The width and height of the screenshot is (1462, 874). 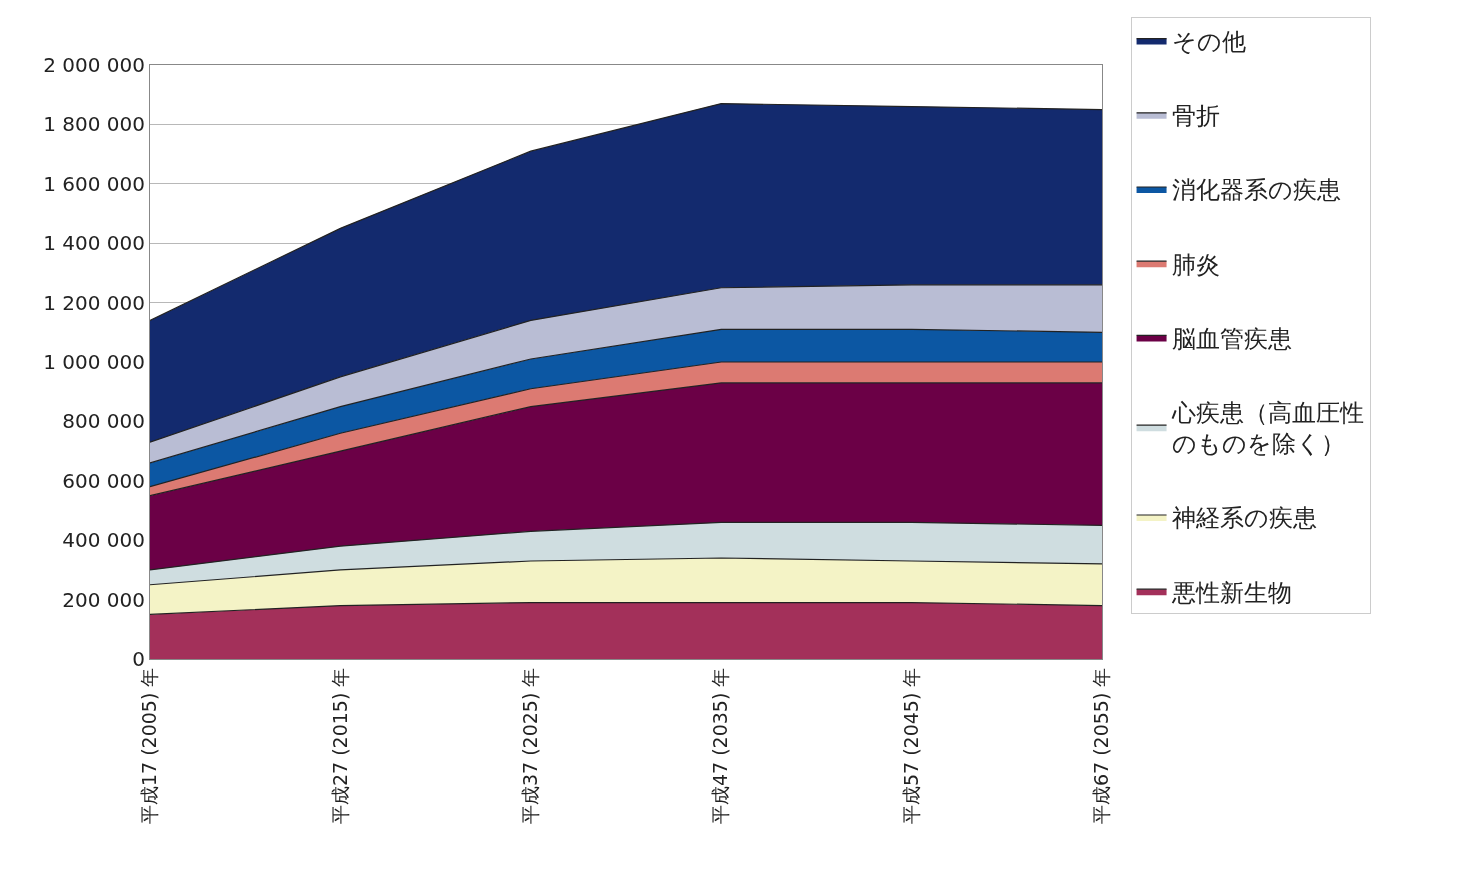 What do you see at coordinates (94, 124) in the screenshot?
I see `y-tick-label: 1 800 000` at bounding box center [94, 124].